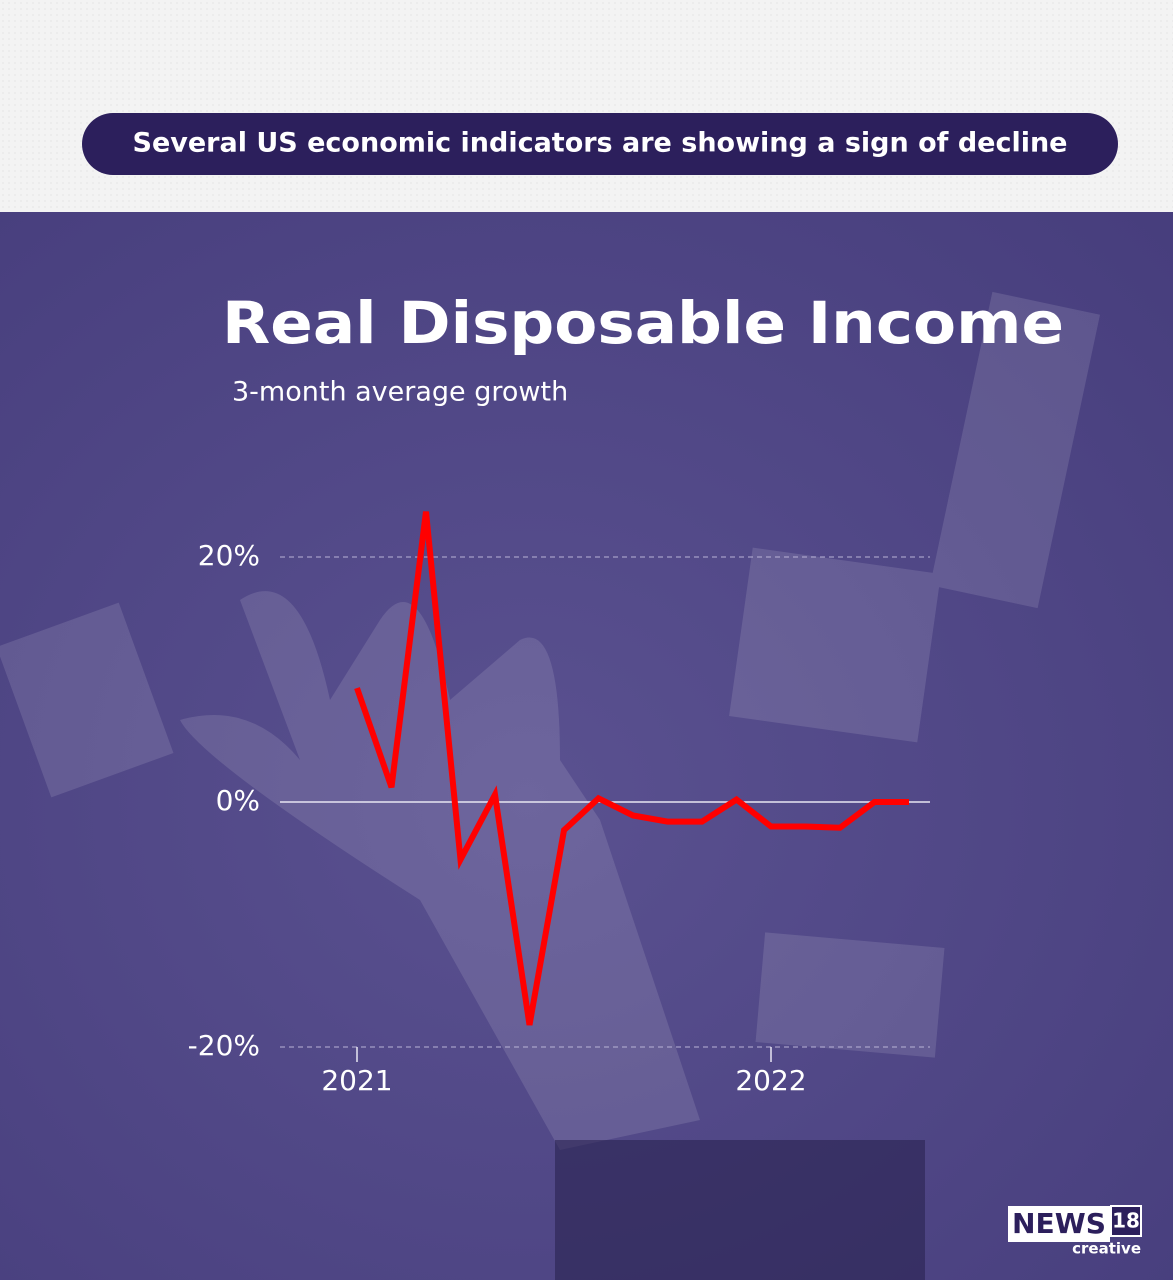 Image resolution: width=1173 pixels, height=1280 pixels. I want to click on logo-number-box, so click(1126, 1221).